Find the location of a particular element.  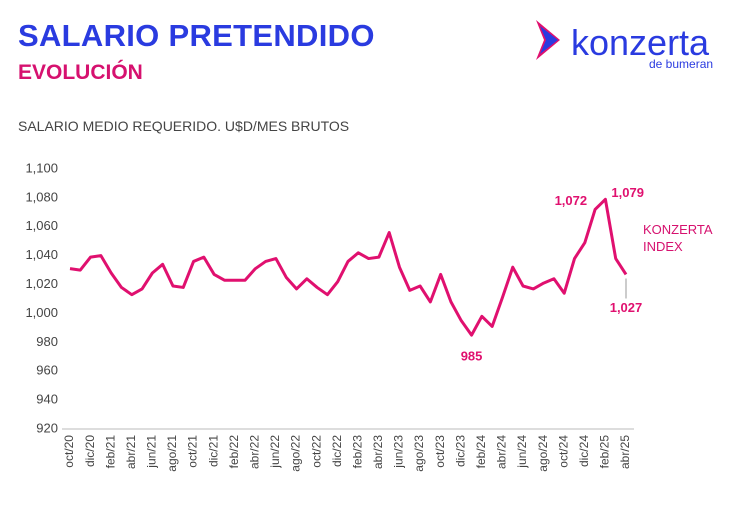

x-tick-label: abr/25 is located at coordinates (625, 452).